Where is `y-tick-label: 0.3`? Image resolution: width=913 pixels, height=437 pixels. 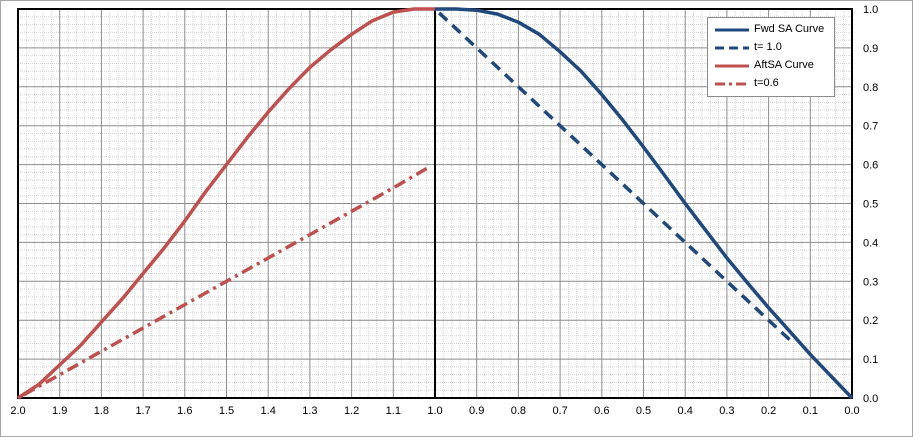
y-tick-label: 0.3 is located at coordinates (870, 282).